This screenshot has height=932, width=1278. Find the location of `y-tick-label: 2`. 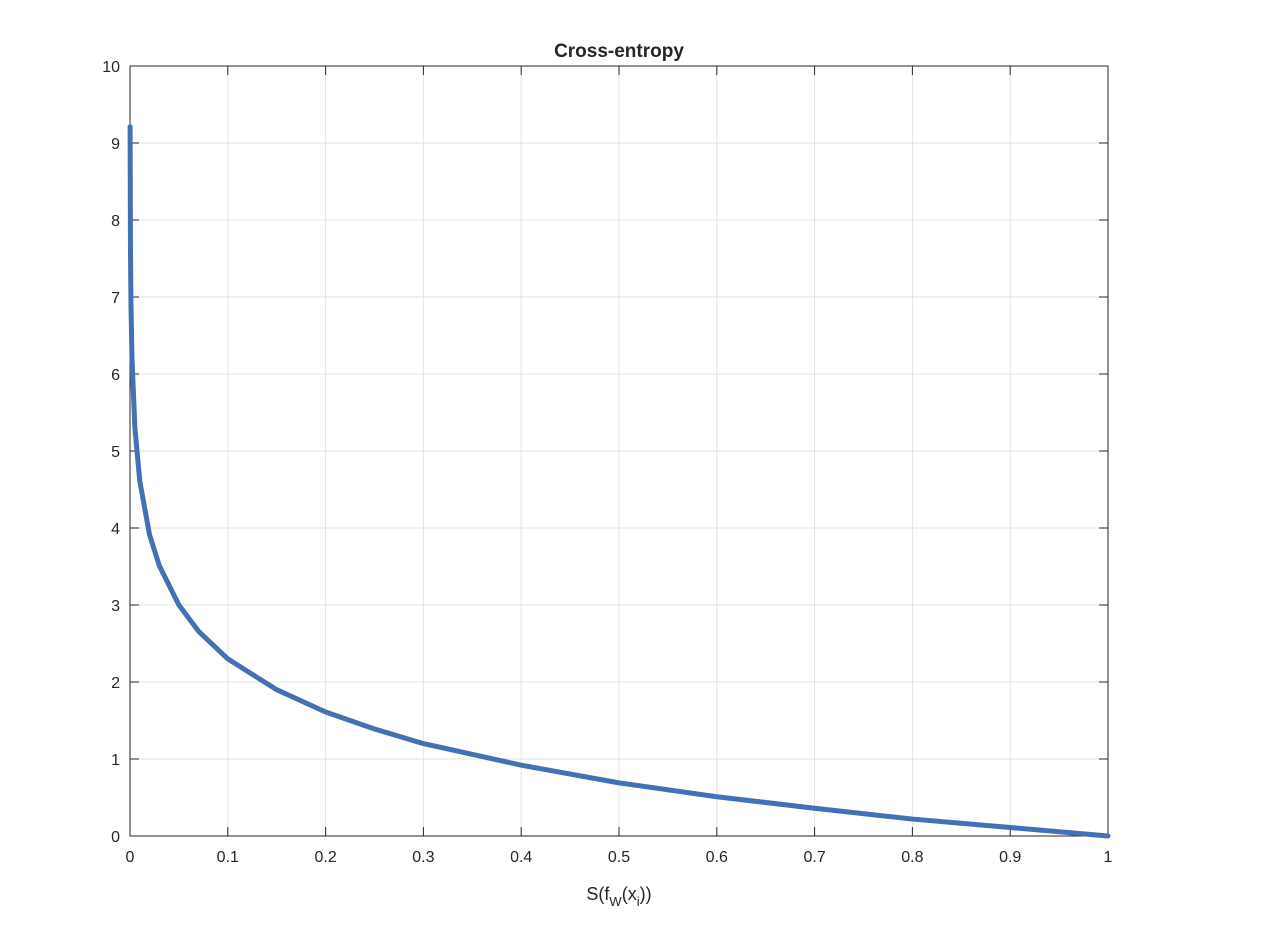

y-tick-label: 2 is located at coordinates (115, 683).